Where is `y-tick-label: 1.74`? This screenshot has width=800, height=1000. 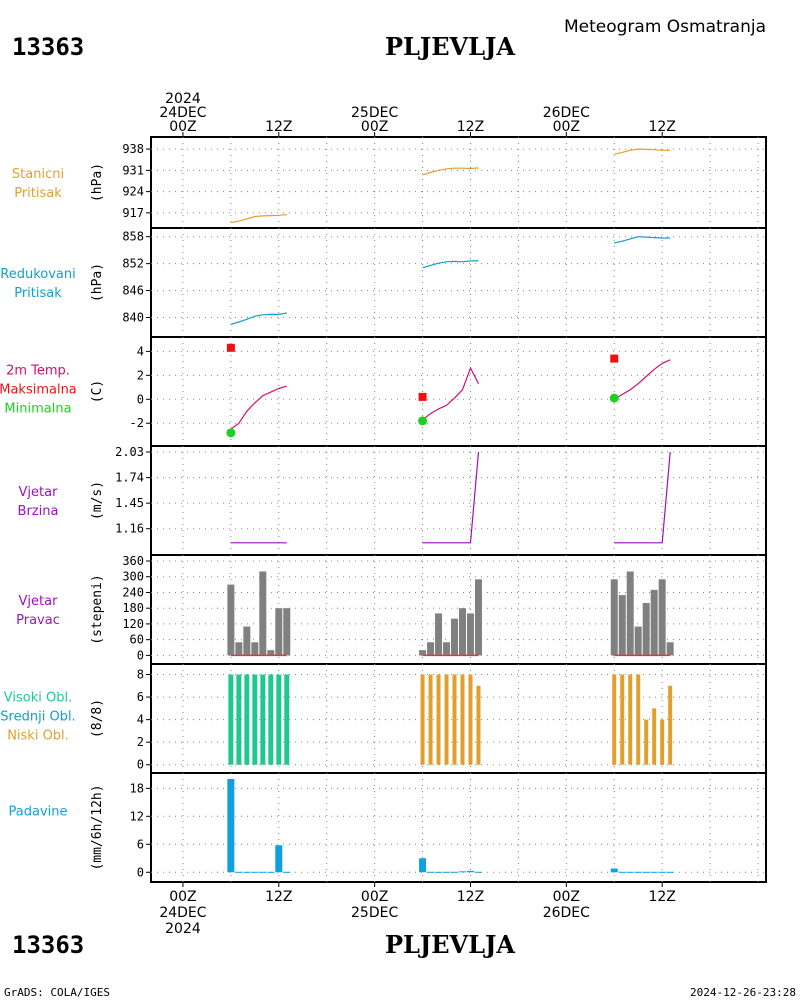 y-tick-label: 1.74 is located at coordinates (129, 478).